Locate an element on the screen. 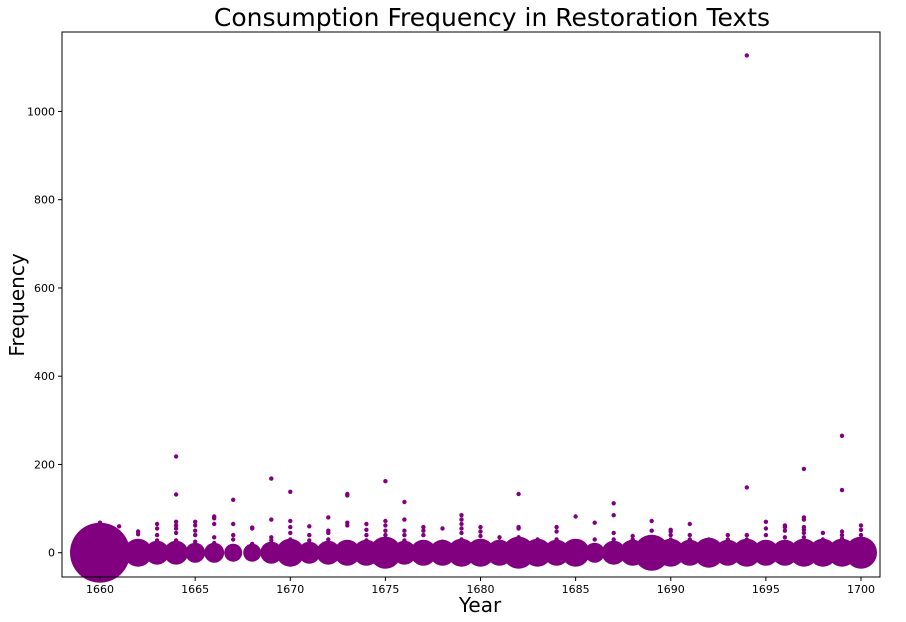  x-axis-ticks: 1660 1665 1670 1675 1680 1685 1690 1695 1700 is located at coordinates (480, 586).